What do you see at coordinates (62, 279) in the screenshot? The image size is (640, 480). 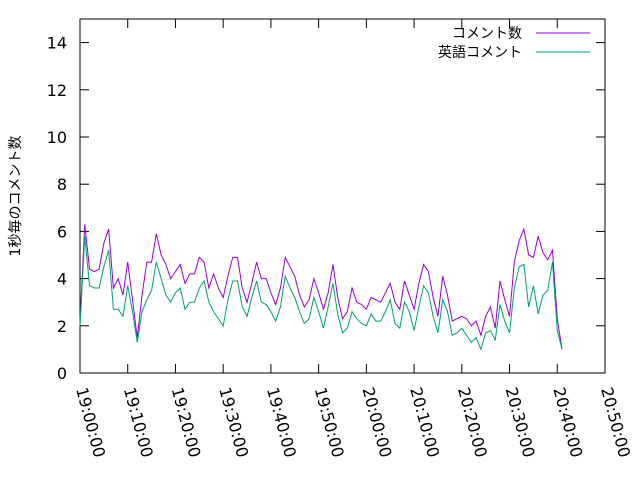 I see `y-tick-label: 4` at bounding box center [62, 279].